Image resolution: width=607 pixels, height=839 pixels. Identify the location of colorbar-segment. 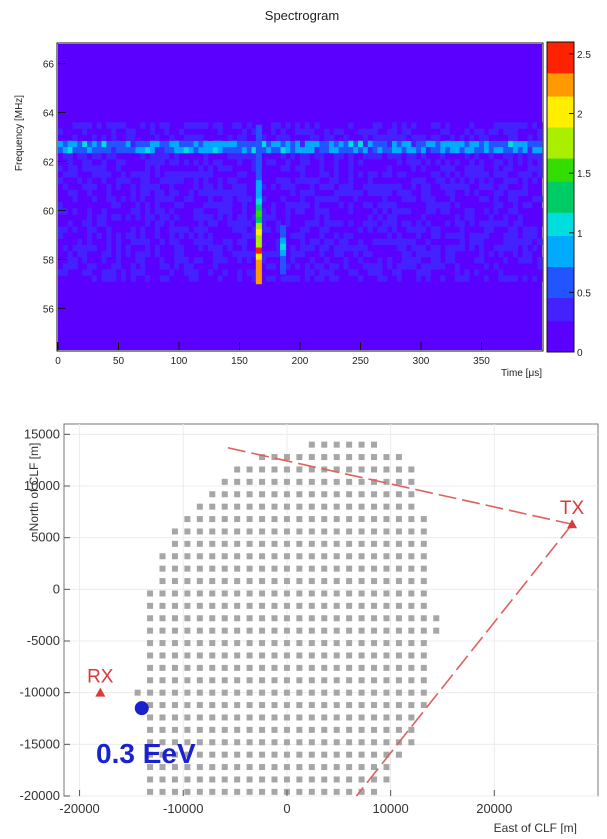
(560, 100).